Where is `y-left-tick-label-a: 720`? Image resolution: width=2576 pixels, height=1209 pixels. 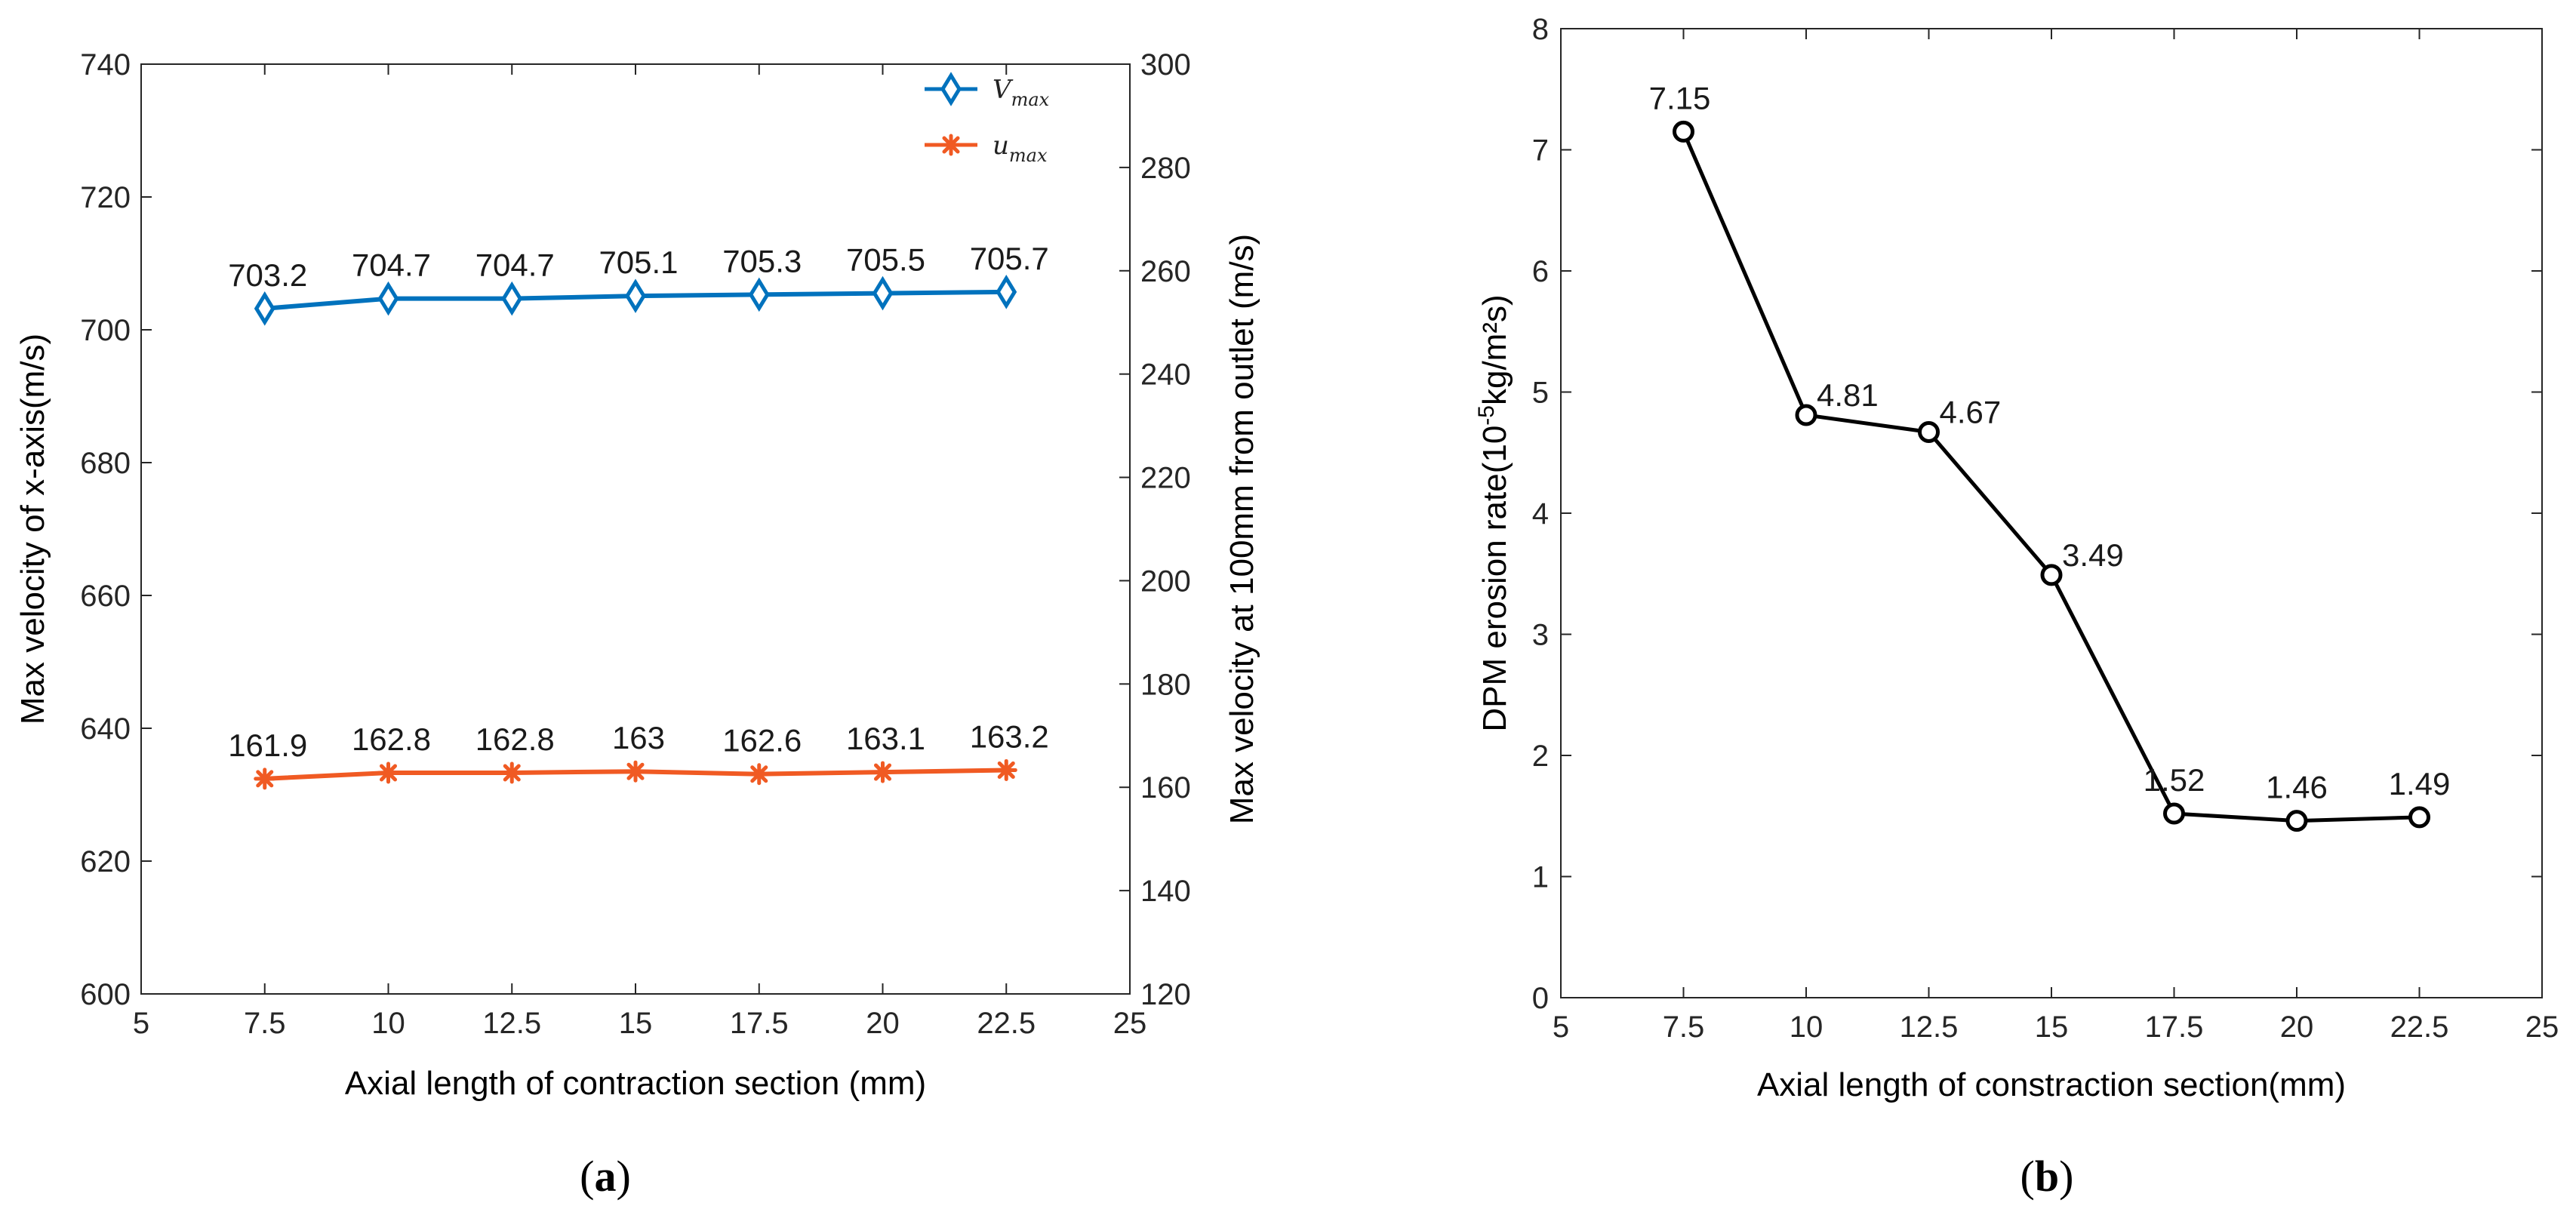 y-left-tick-label-a: 720 is located at coordinates (105, 197).